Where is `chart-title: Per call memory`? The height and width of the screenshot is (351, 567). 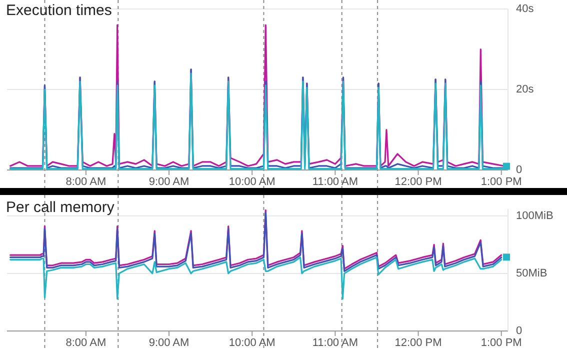 chart-title: Per call memory is located at coordinates (60, 207).